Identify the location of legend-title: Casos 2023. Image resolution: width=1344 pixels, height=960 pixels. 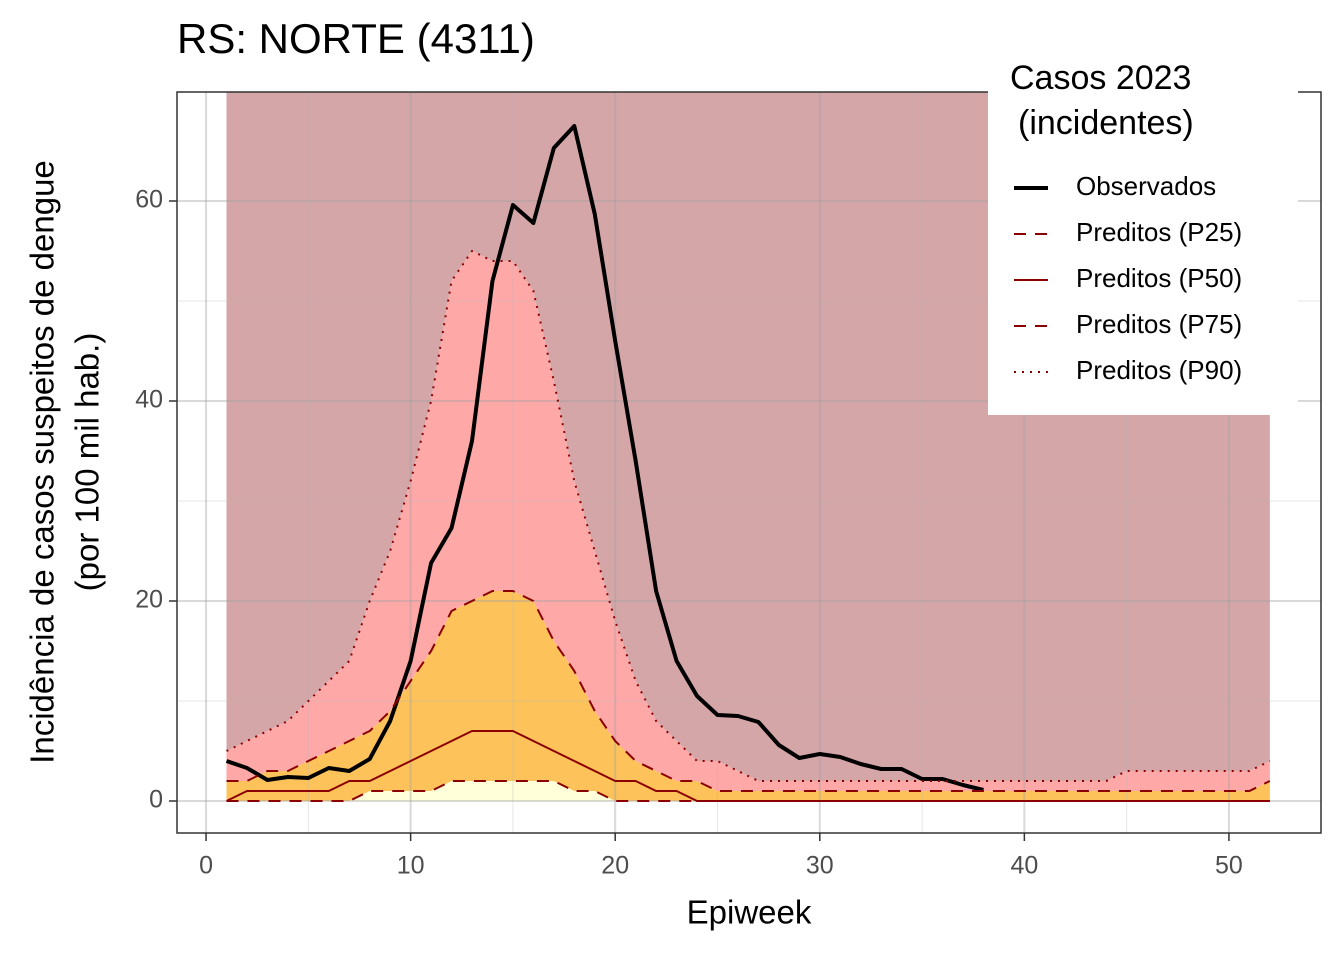
(1100, 78).